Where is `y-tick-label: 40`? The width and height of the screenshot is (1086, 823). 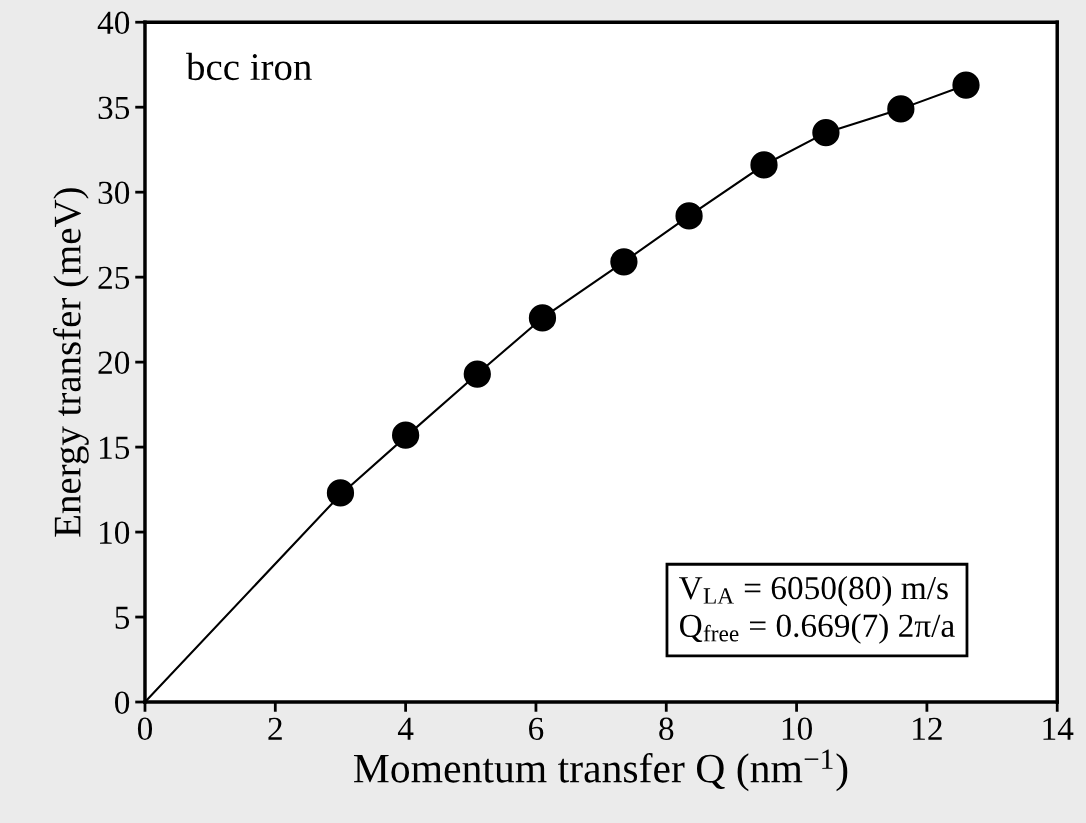
y-tick-label: 40 is located at coordinates (113, 23).